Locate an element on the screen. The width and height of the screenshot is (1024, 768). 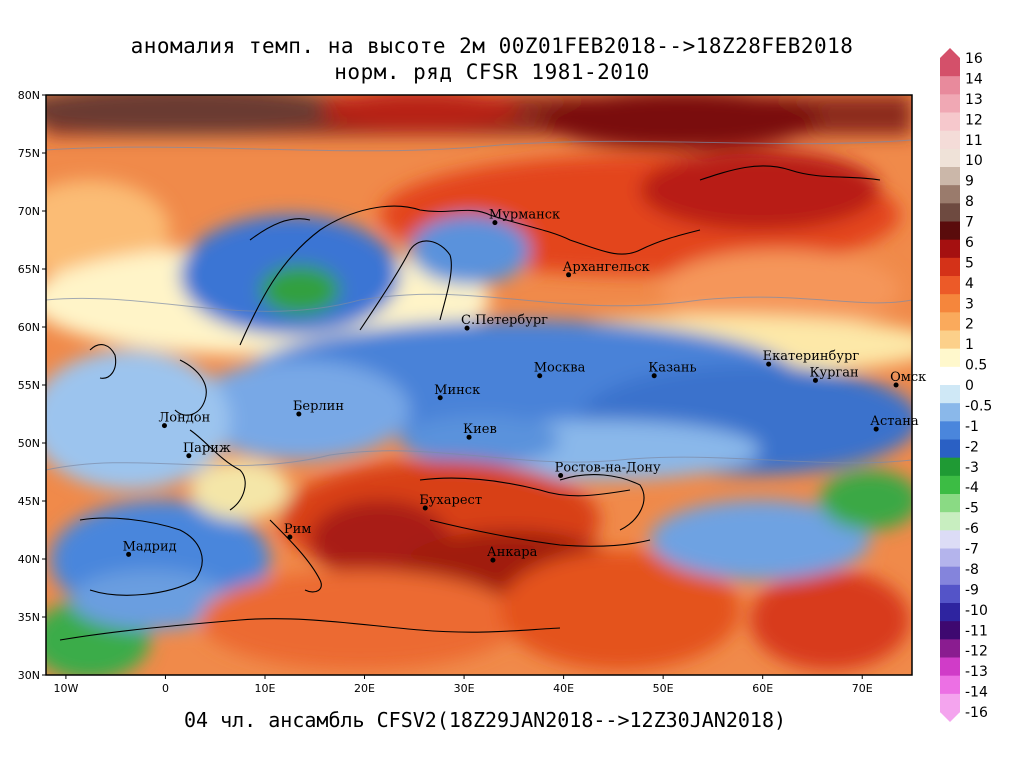
city-label: Казань is located at coordinates (672, 368).